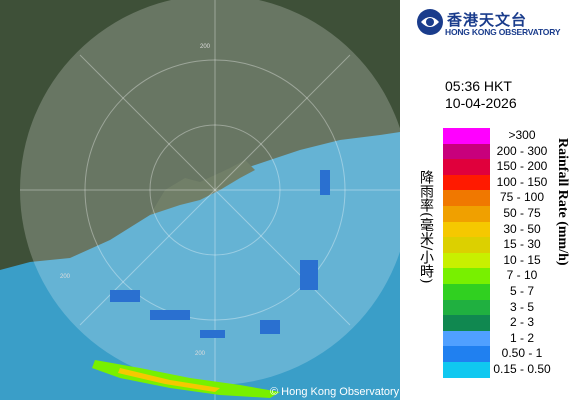 The width and height of the screenshot is (577, 400). What do you see at coordinates (522, 150) in the screenshot?
I see `legend-label: 200 - 300` at bounding box center [522, 150].